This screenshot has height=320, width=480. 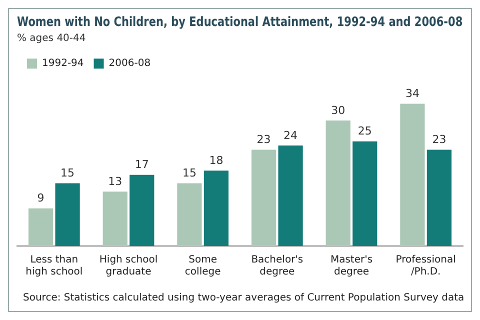 I want to click on x-tick-label: Some college, so click(x=202, y=266).